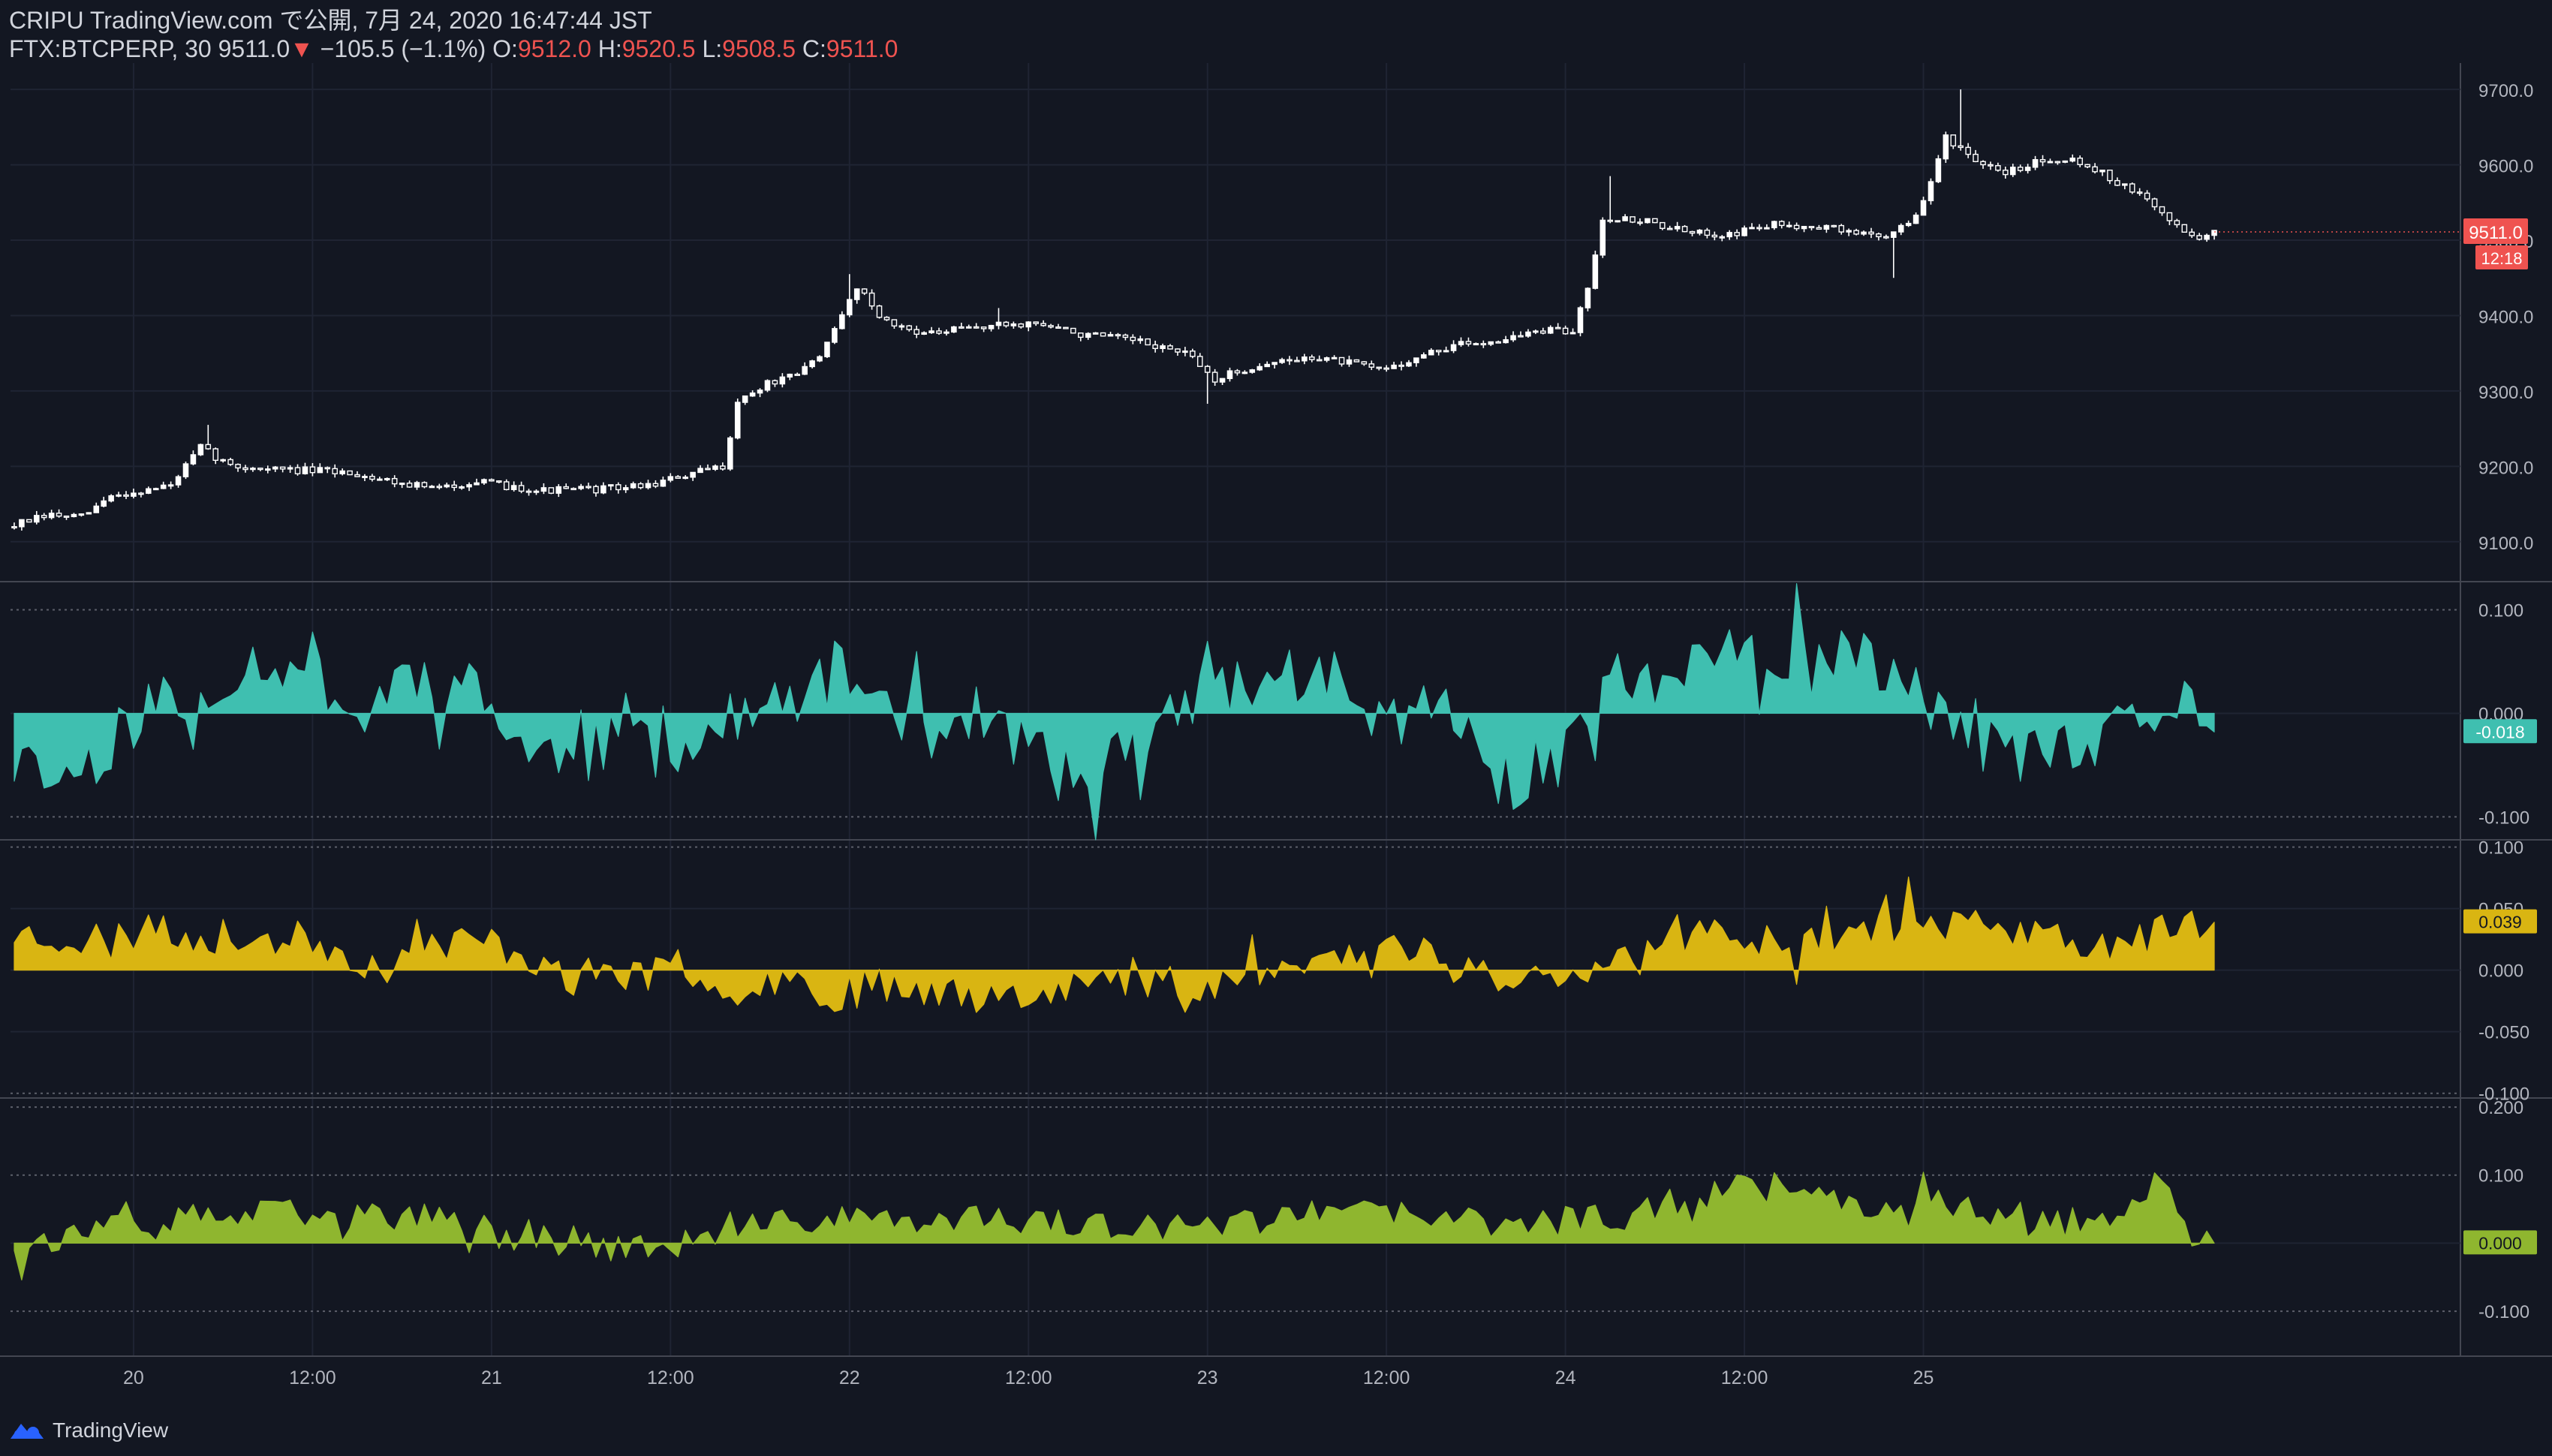 Image resolution: width=2552 pixels, height=1456 pixels. Describe the element at coordinates (88, 1430) in the screenshot. I see `footer-brand: TradingView` at that location.